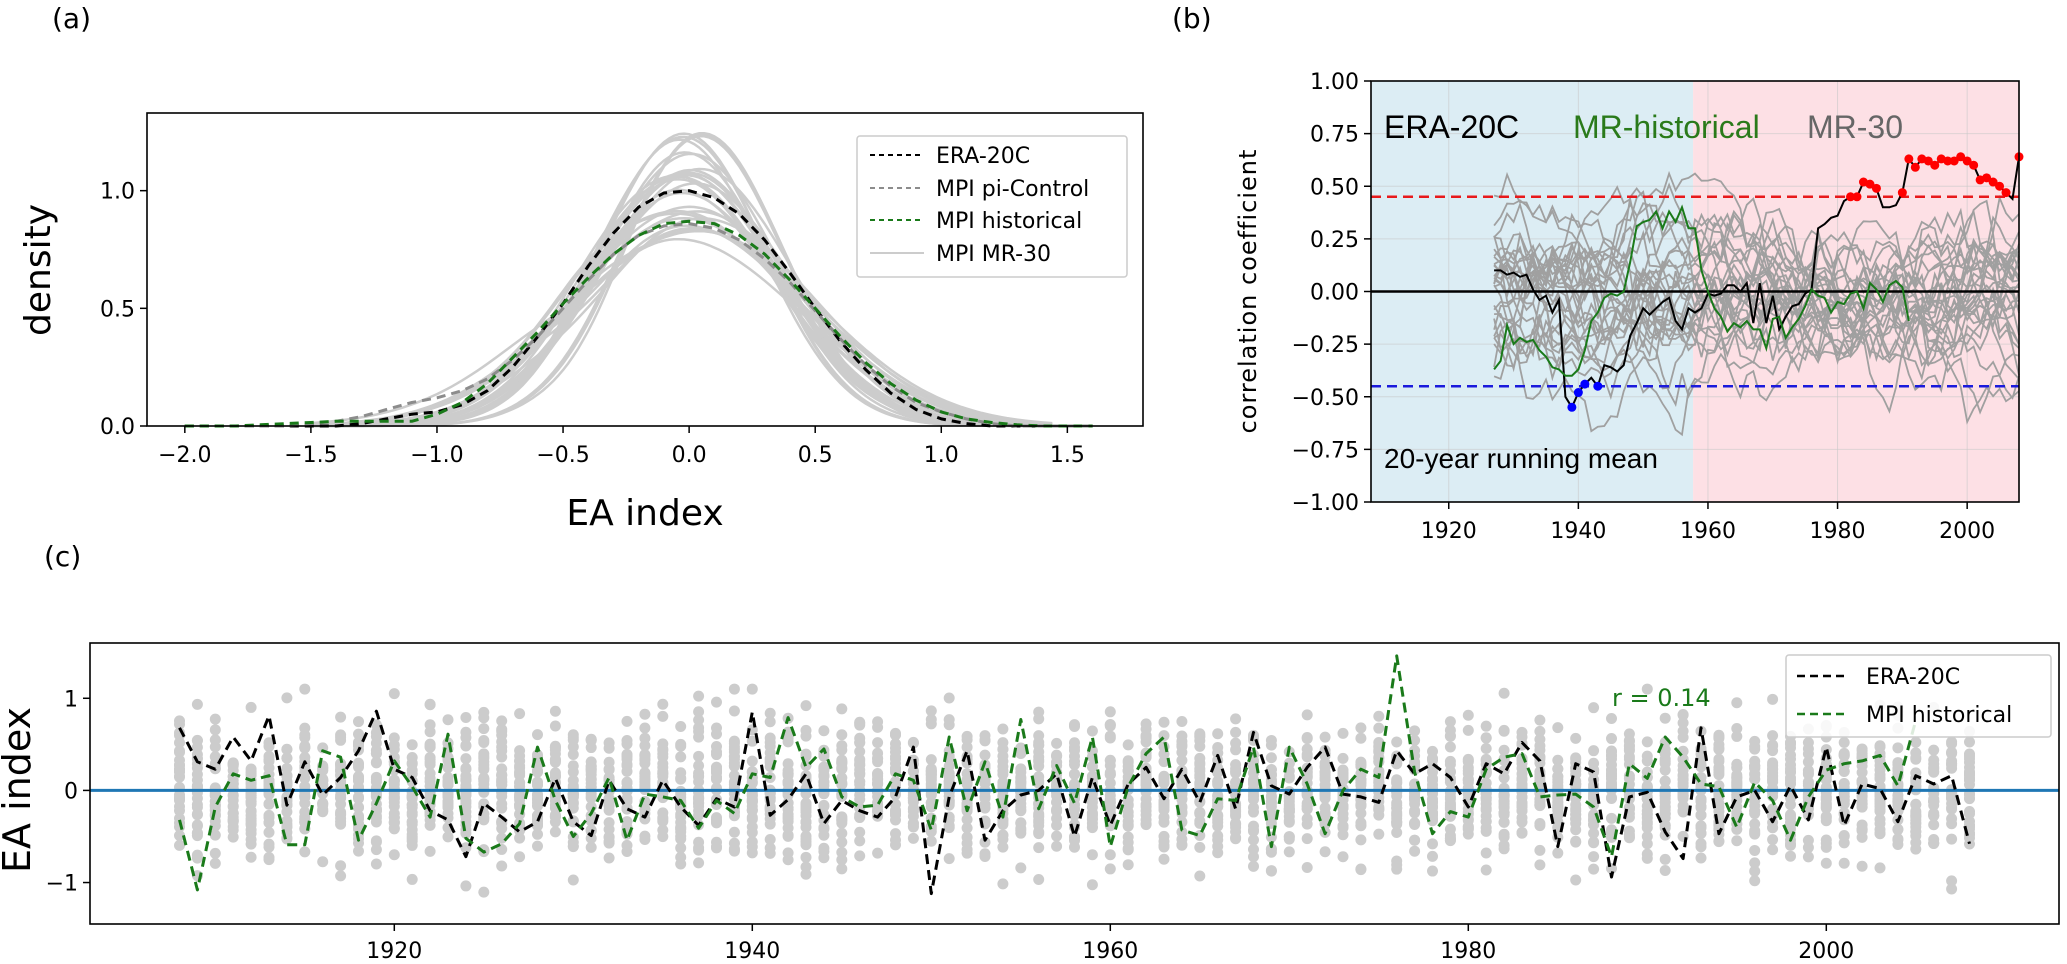 The width and height of the screenshot is (2067, 964). I want to click on x-tick-label: −1.5, so click(310, 455).